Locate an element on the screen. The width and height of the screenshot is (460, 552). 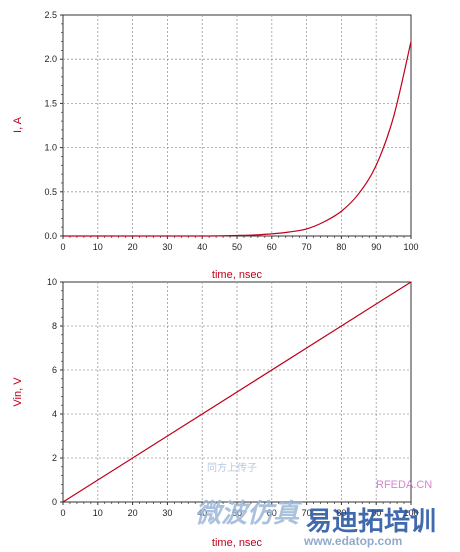
current-y-tick-label: 2.5 is located at coordinates (50, 15).